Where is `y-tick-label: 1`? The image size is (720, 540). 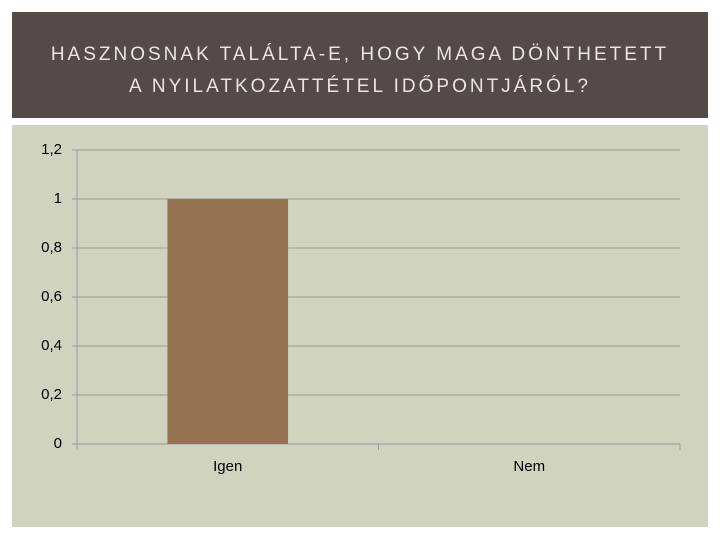 y-tick-label: 1 is located at coordinates (58, 198).